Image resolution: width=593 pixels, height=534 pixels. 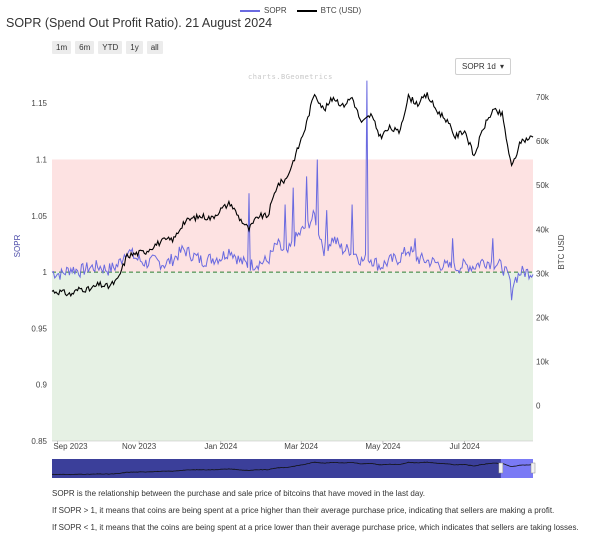 I want to click on range-button-1y: 1y, so click(x=134, y=47).